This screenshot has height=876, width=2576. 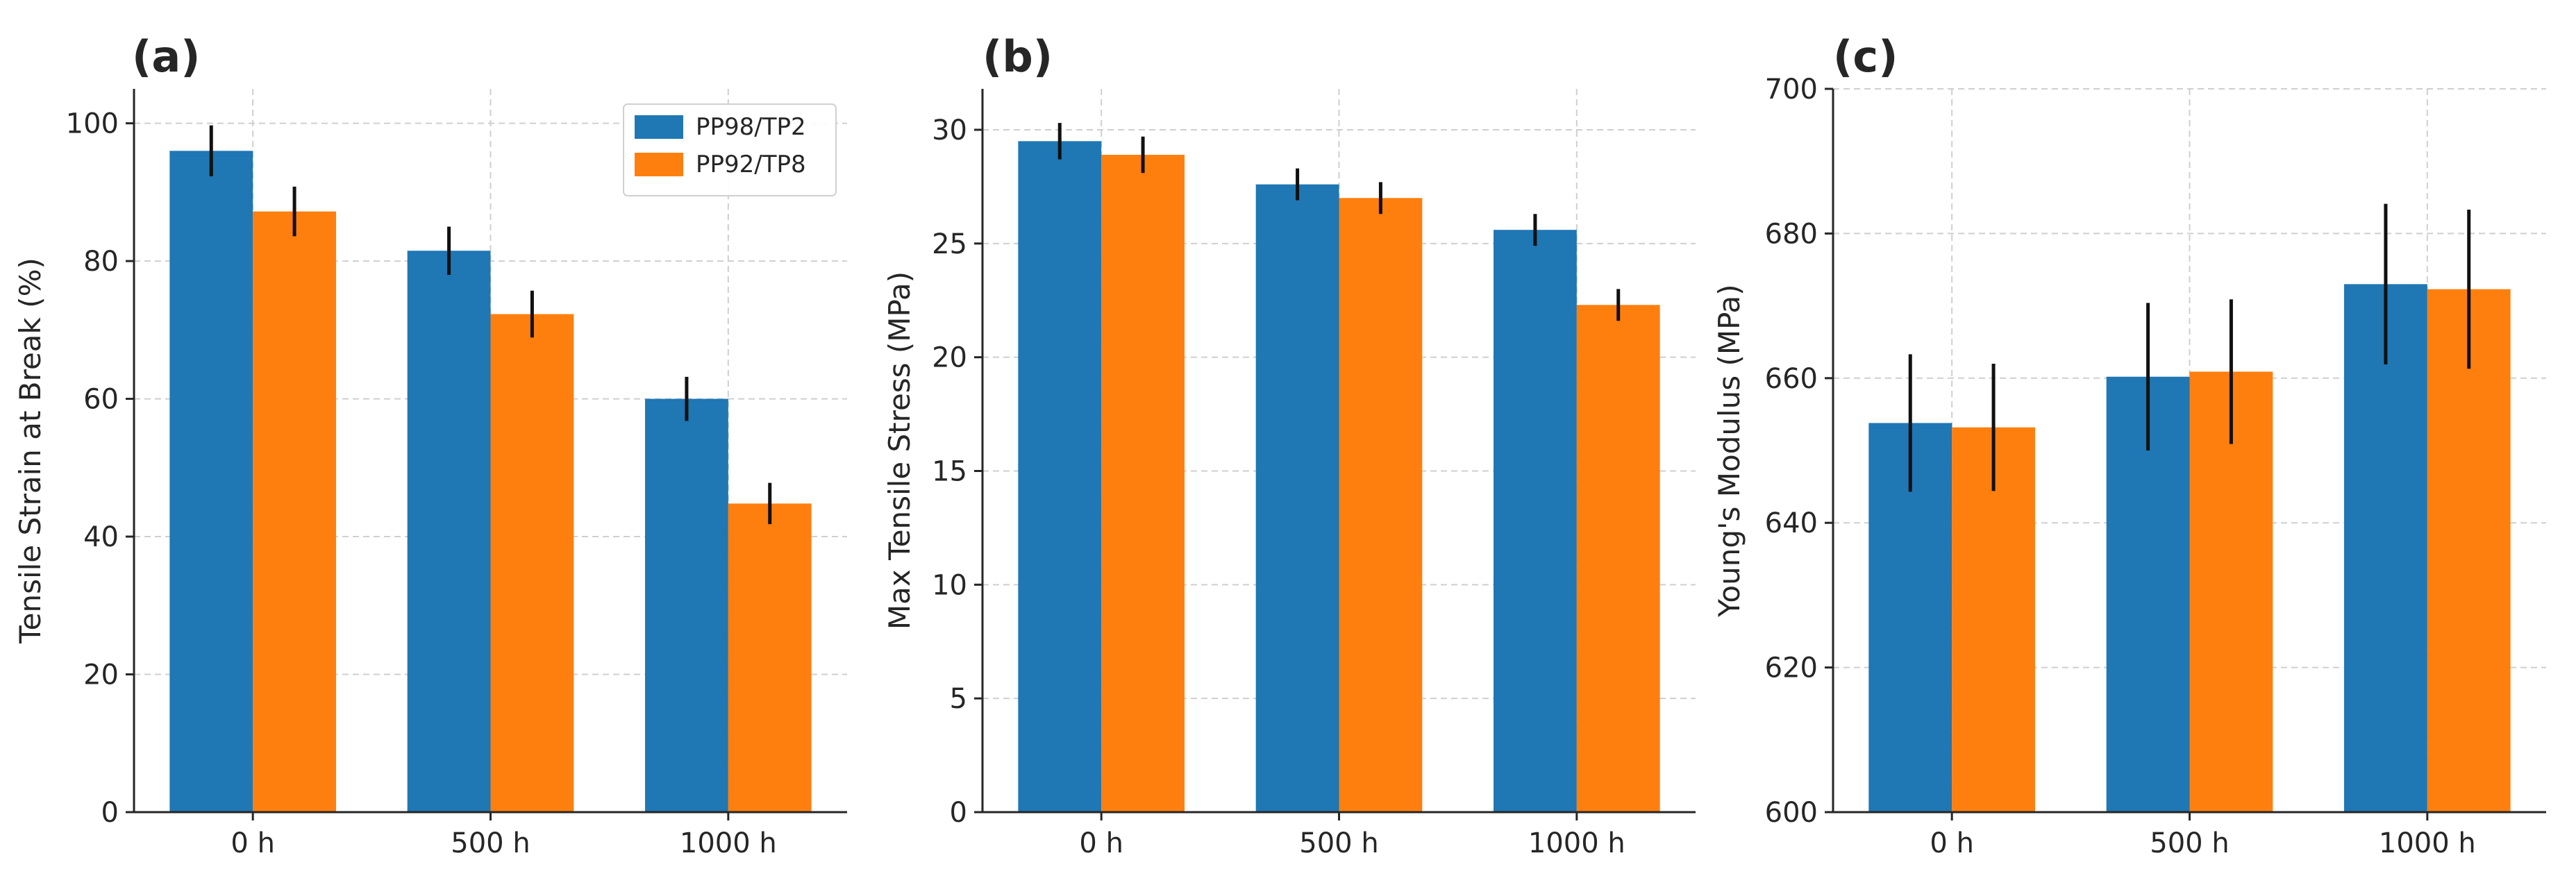 I want to click on y-tick-label: 100, so click(x=92, y=124).